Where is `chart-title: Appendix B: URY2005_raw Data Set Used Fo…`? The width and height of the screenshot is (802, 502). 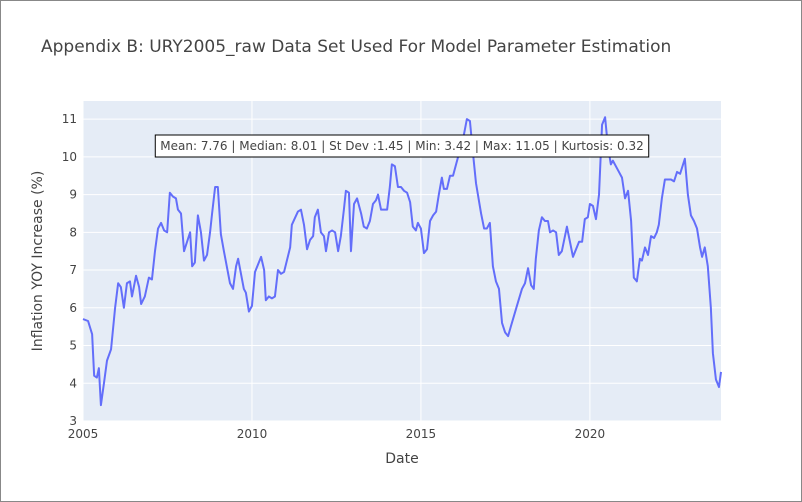
chart-title: Appendix B: URY2005_raw Data Set Used Fo… is located at coordinates (356, 47).